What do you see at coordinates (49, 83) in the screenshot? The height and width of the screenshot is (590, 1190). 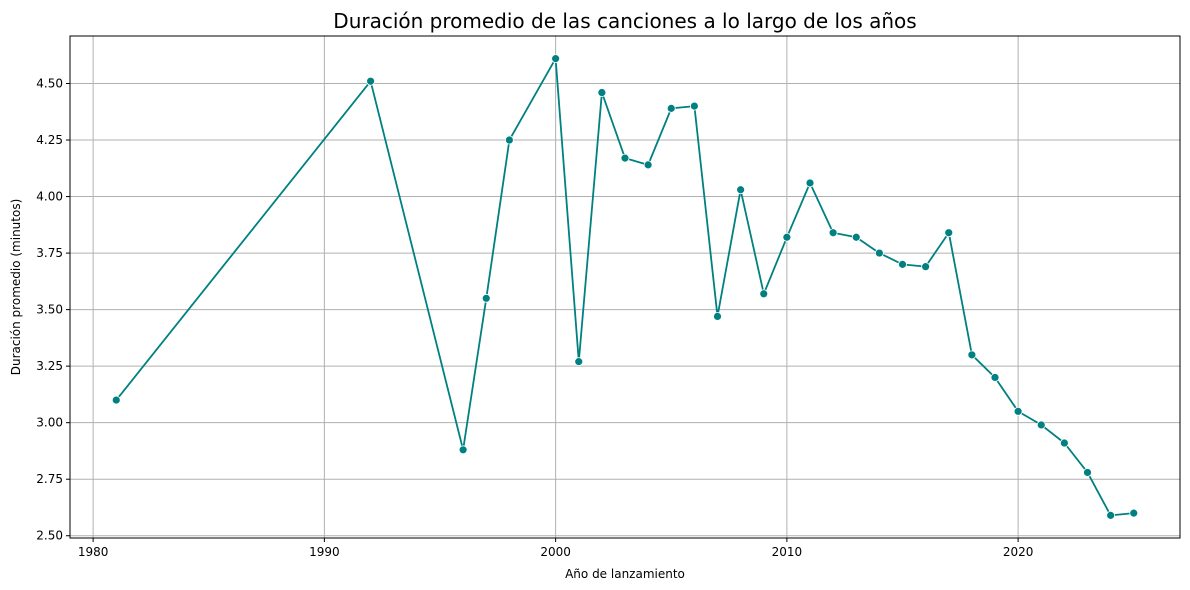 I see `y-tick-label: 4.50` at bounding box center [49, 83].